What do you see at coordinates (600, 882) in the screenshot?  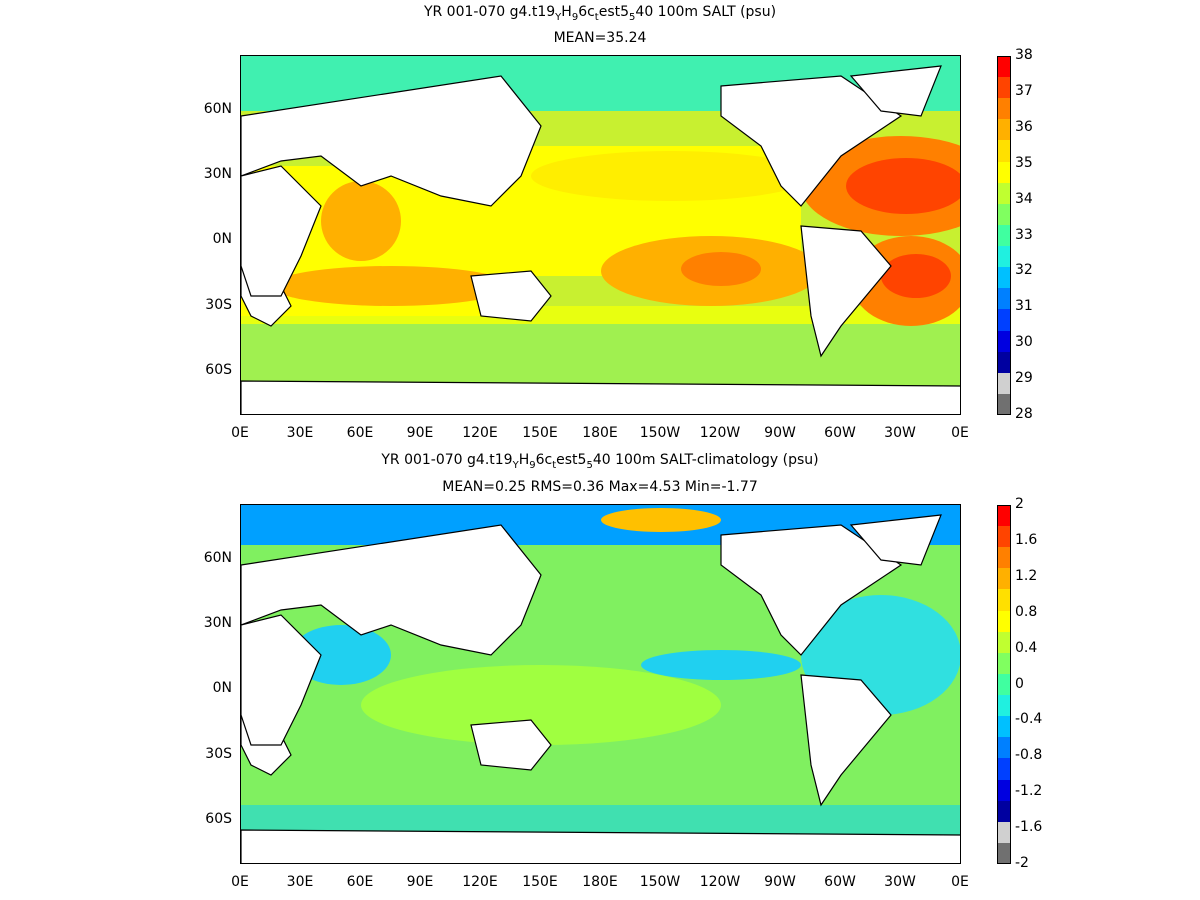 I see `bottom-xtick: 180E` at bounding box center [600, 882].